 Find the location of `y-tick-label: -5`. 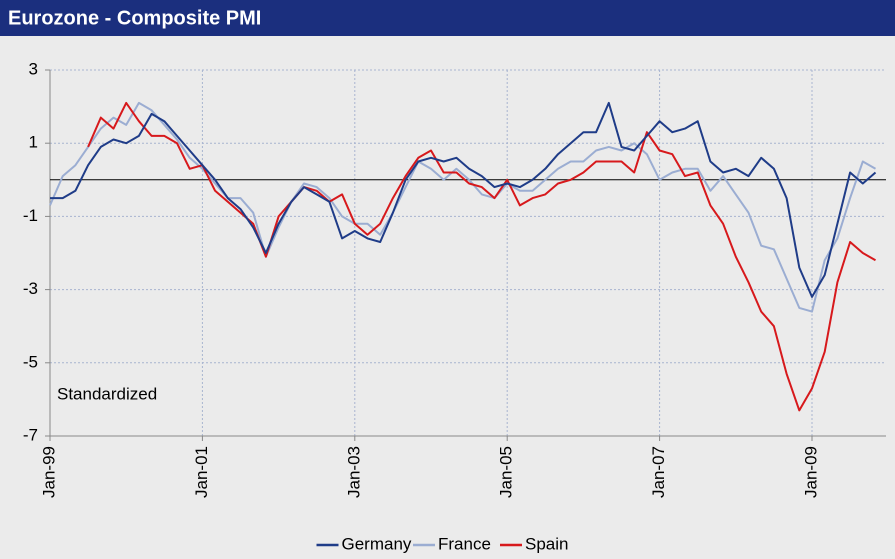

y-tick-label: -5 is located at coordinates (30, 361).